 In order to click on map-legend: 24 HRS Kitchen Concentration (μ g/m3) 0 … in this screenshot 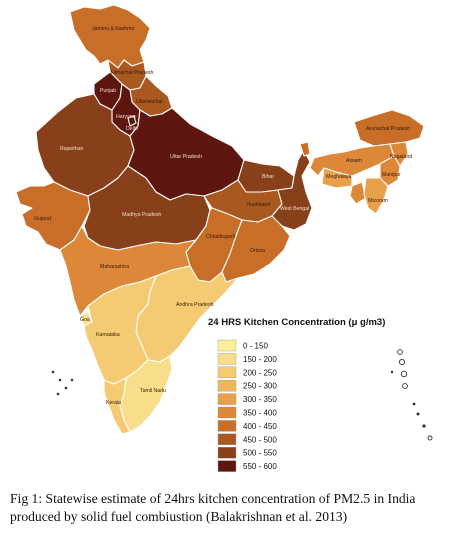, I will do `click(296, 394)`.